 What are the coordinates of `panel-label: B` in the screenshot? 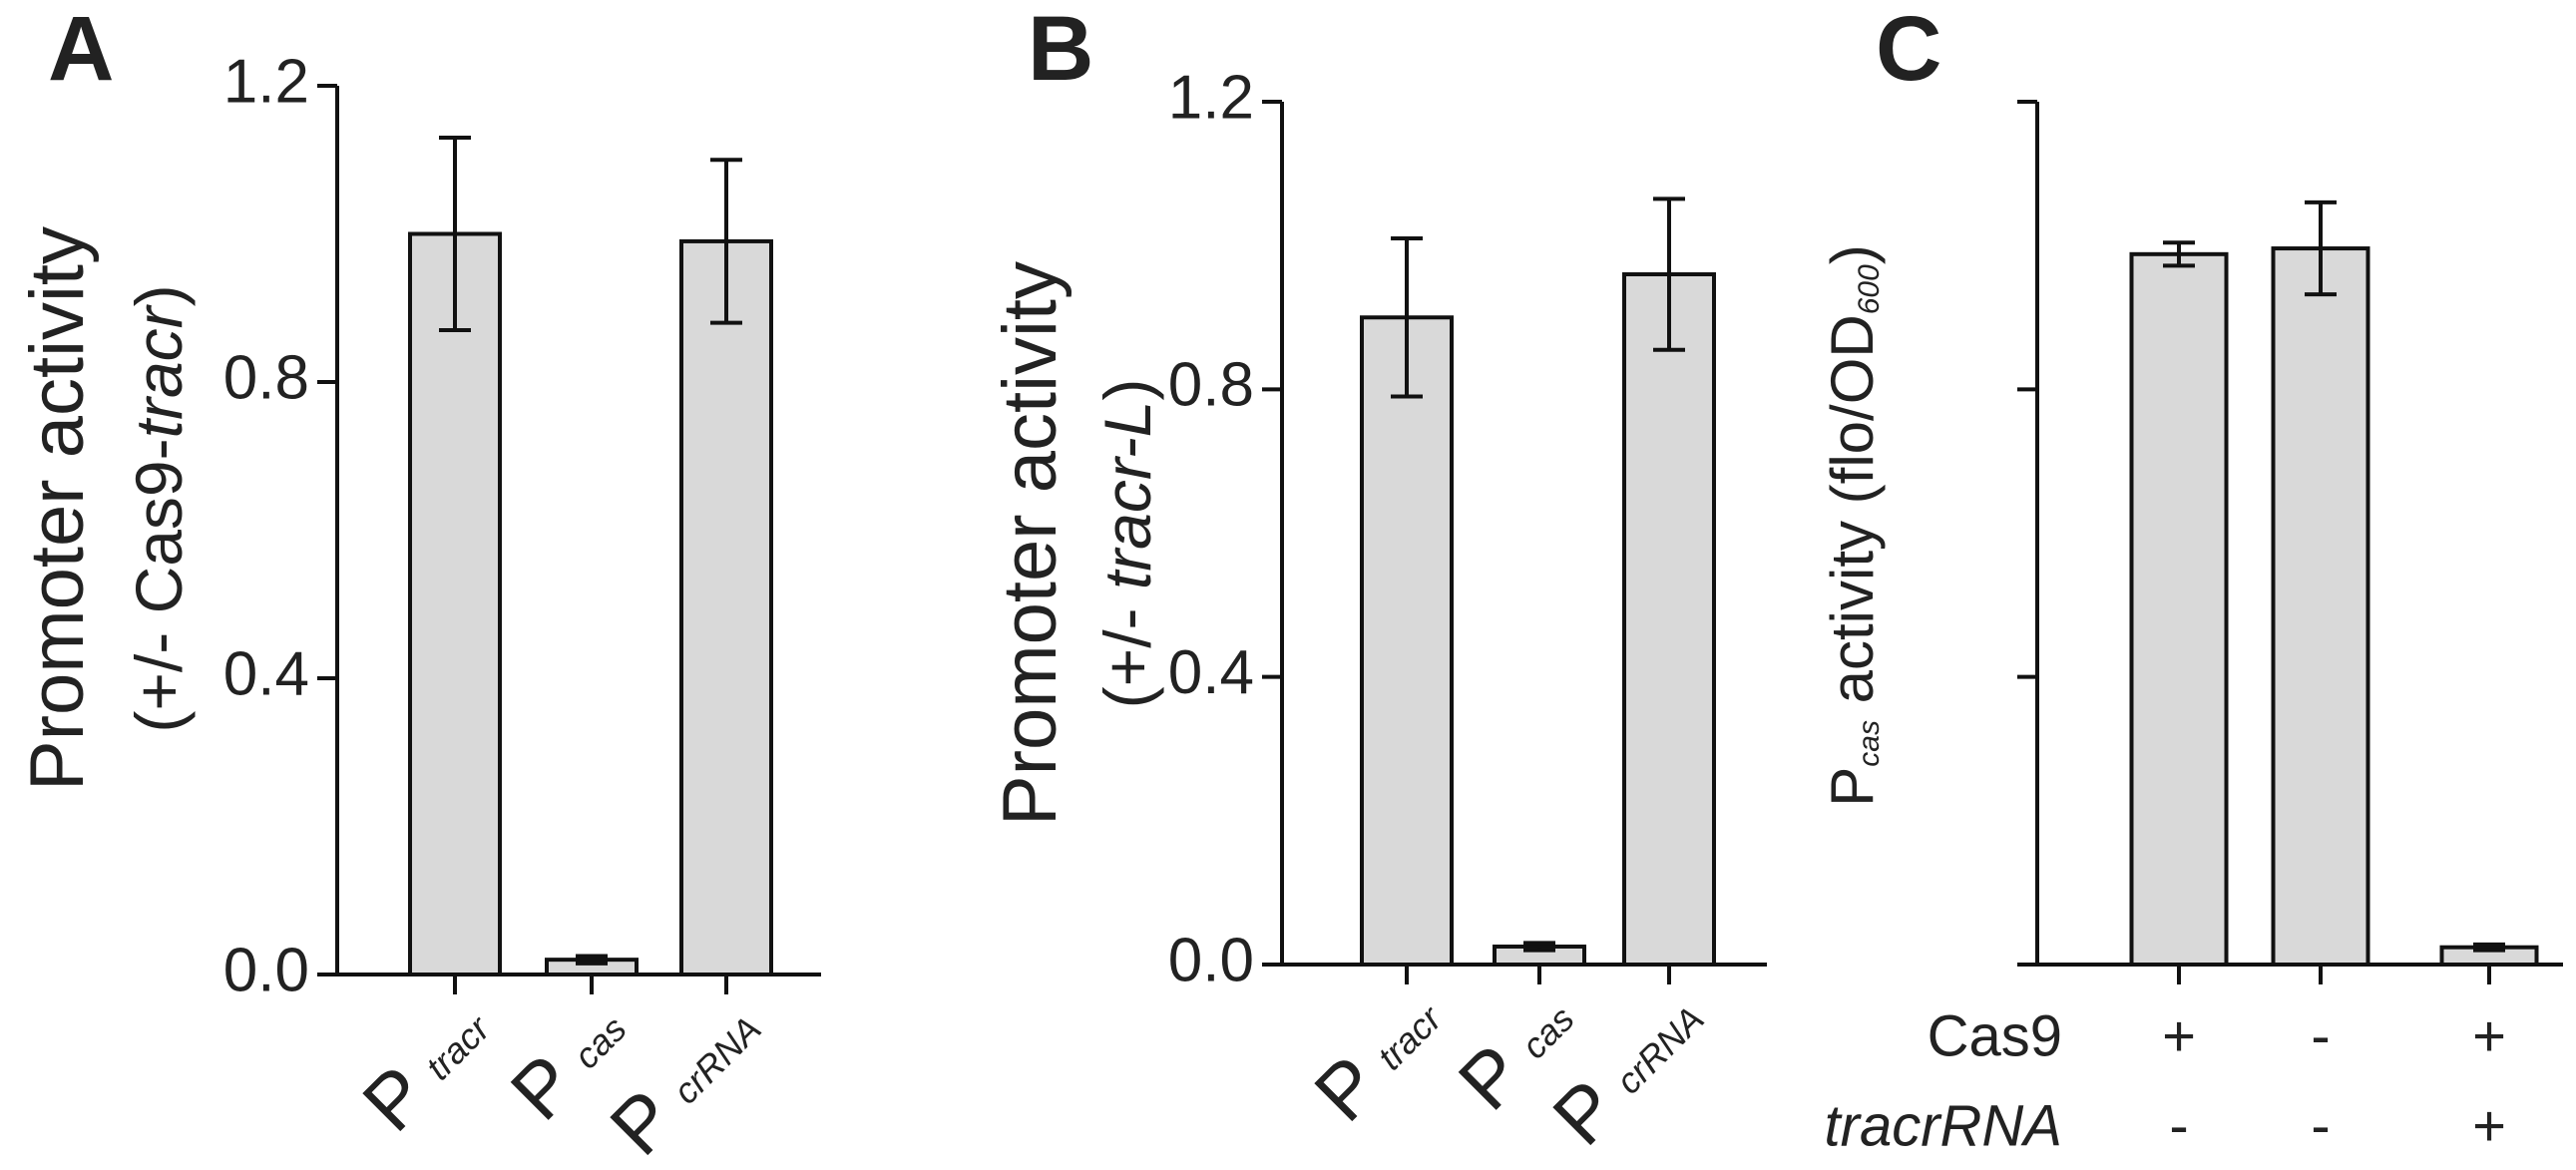 It's located at (1060, 50).